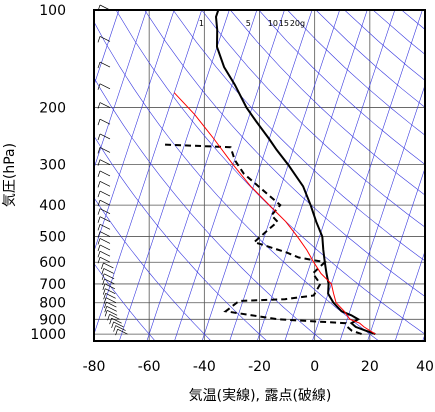 This screenshot has height=412, width=435. I want to click on y-tick-label: 900, so click(52, 320).